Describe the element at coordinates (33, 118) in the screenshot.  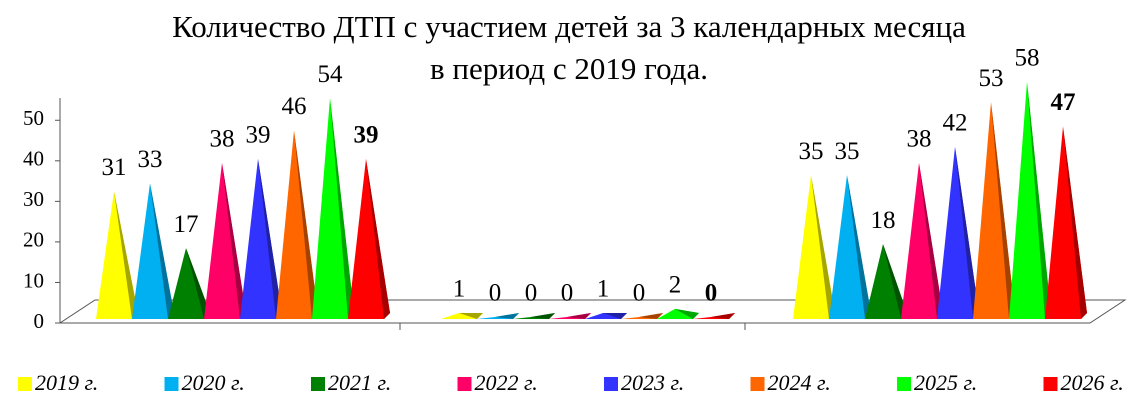
I see `y-tick-label: 50` at that location.